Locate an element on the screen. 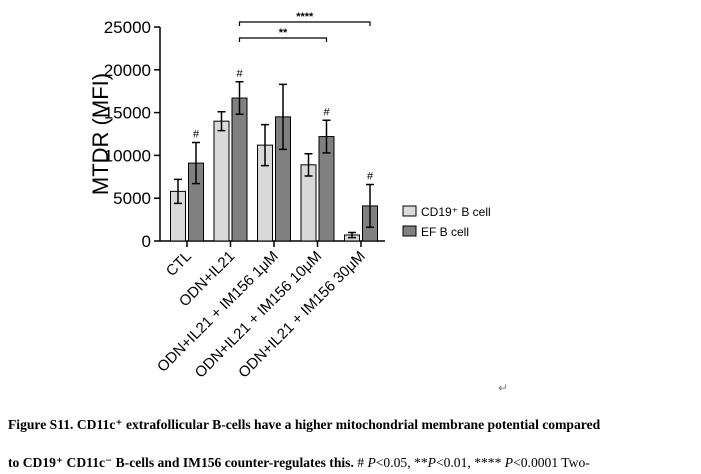 This screenshot has height=474, width=701. x-tick-label: CTL is located at coordinates (179, 264).